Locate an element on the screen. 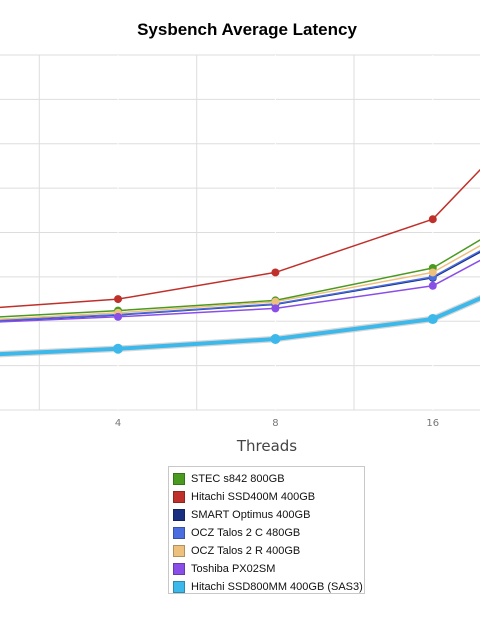 The height and width of the screenshot is (618, 480). legend-item: SMART Optimus 400GB is located at coordinates (268, 515).